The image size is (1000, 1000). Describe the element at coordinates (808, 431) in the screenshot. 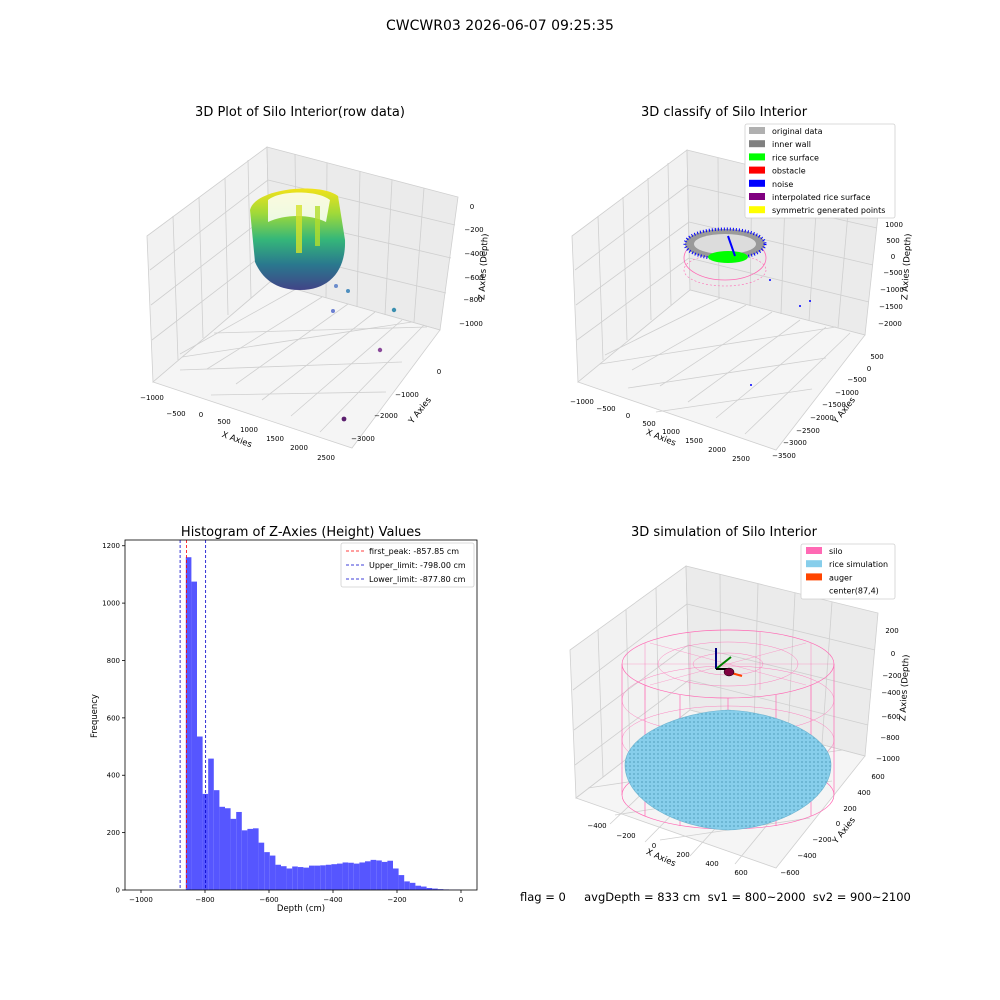

I see `classify-ytick: −2500` at that location.